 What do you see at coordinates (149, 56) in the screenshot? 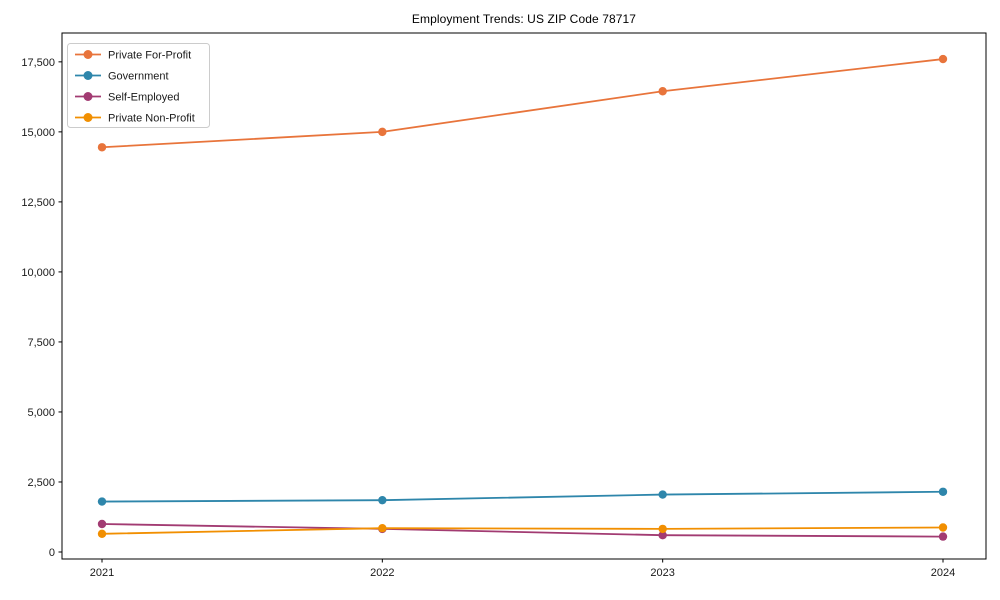
I see `legend-label: Private For-Profit` at bounding box center [149, 56].